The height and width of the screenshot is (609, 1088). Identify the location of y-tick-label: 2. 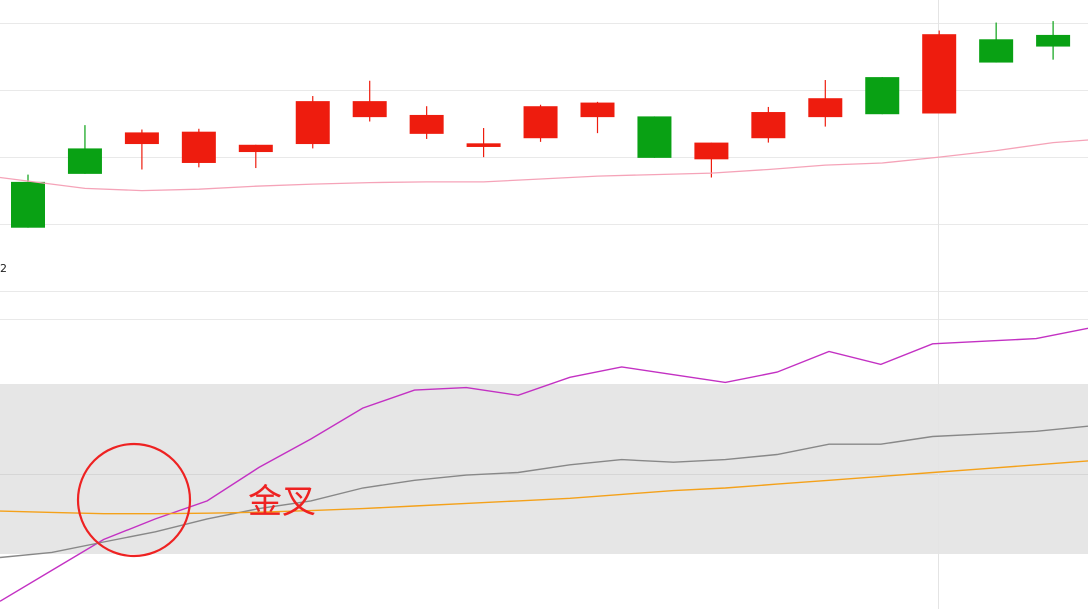
(3, 268).